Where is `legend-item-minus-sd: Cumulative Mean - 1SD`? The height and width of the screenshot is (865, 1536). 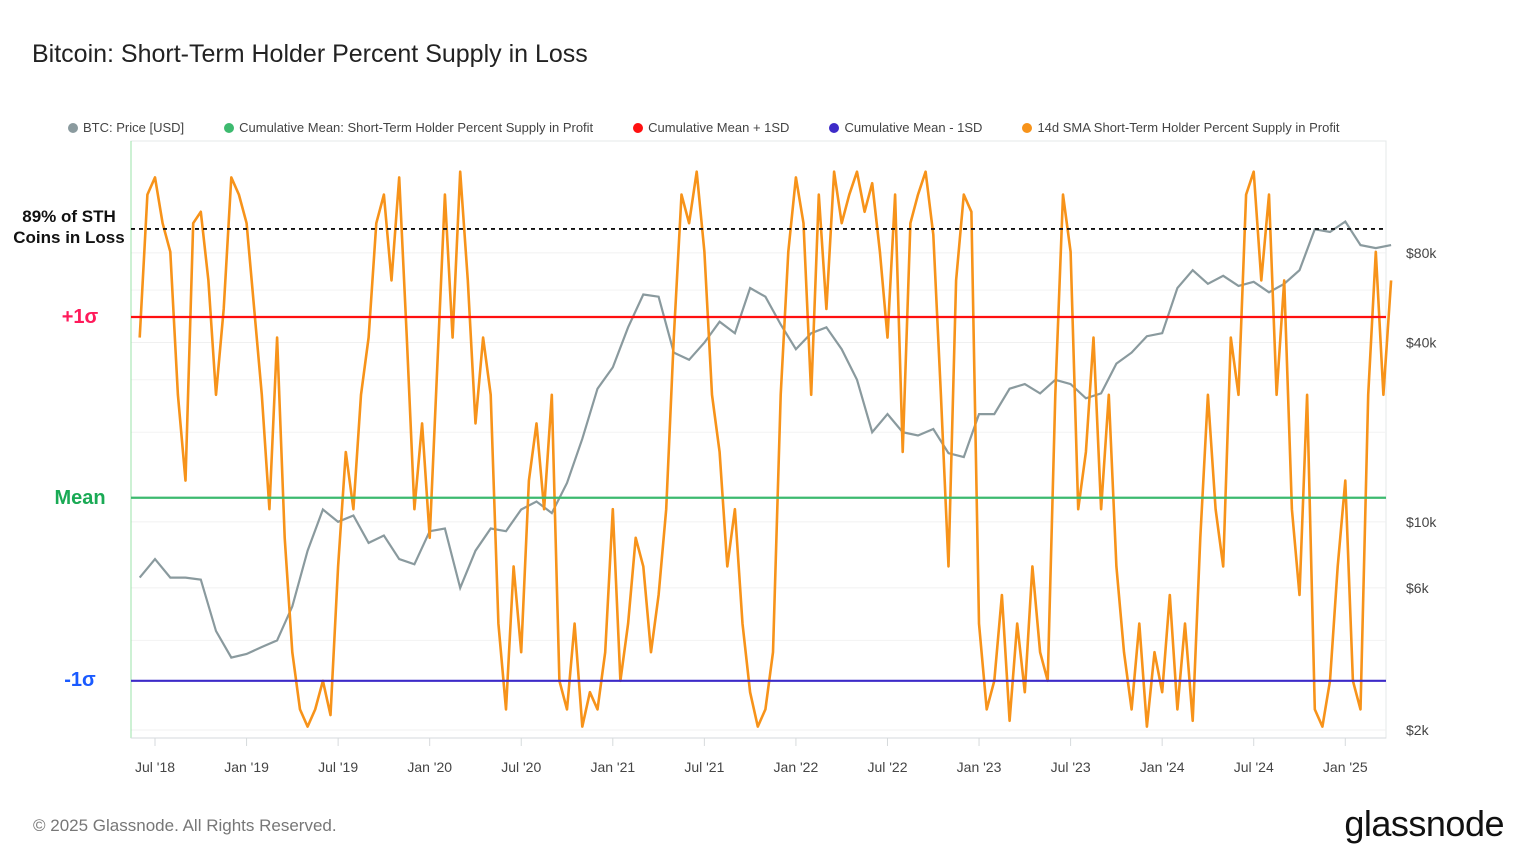
legend-item-minus-sd: Cumulative Mean - 1SD is located at coordinates (905, 127).